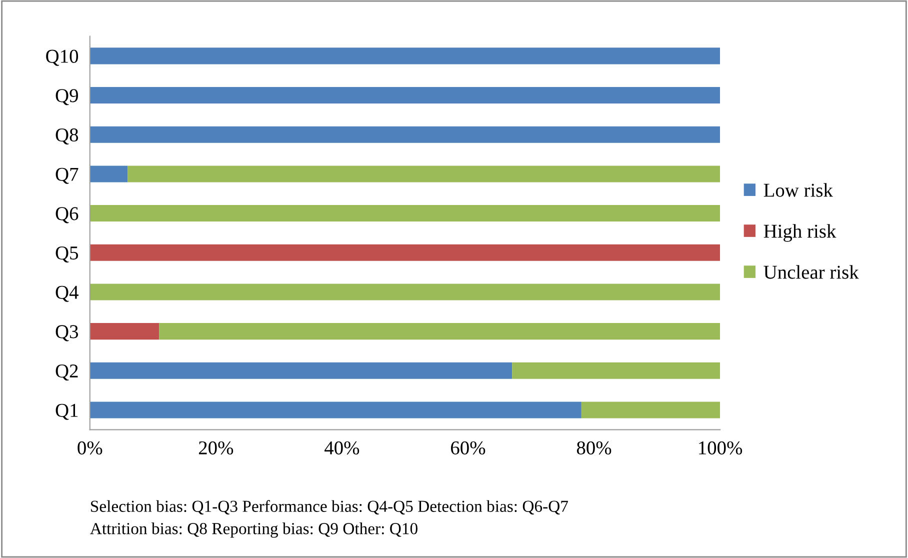 The image size is (908, 558). What do you see at coordinates (67, 412) in the screenshot?
I see `y-tick-label: Q1` at bounding box center [67, 412].